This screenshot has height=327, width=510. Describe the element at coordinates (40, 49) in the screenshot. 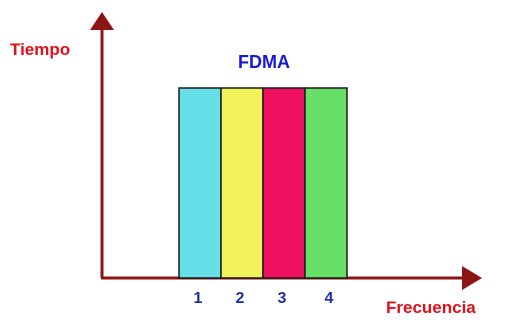

I see `time-axis-label: Tiempo` at that location.